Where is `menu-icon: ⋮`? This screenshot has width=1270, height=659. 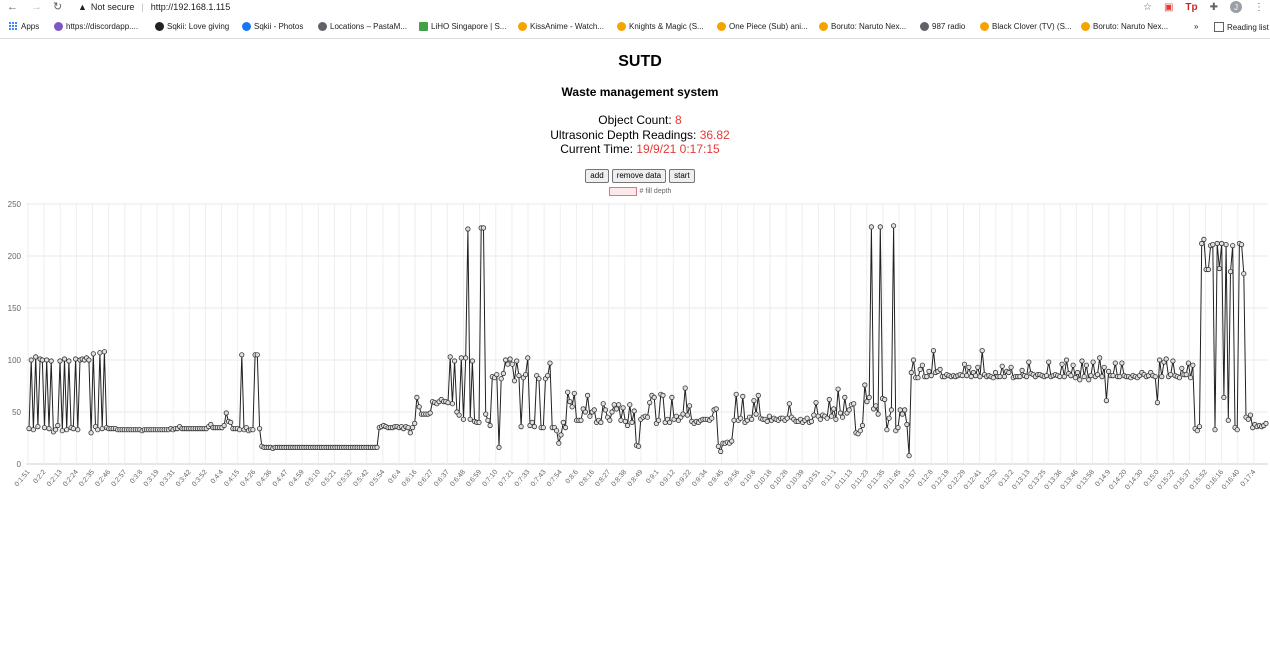
menu-icon: ⋮ is located at coordinates (1259, 7).